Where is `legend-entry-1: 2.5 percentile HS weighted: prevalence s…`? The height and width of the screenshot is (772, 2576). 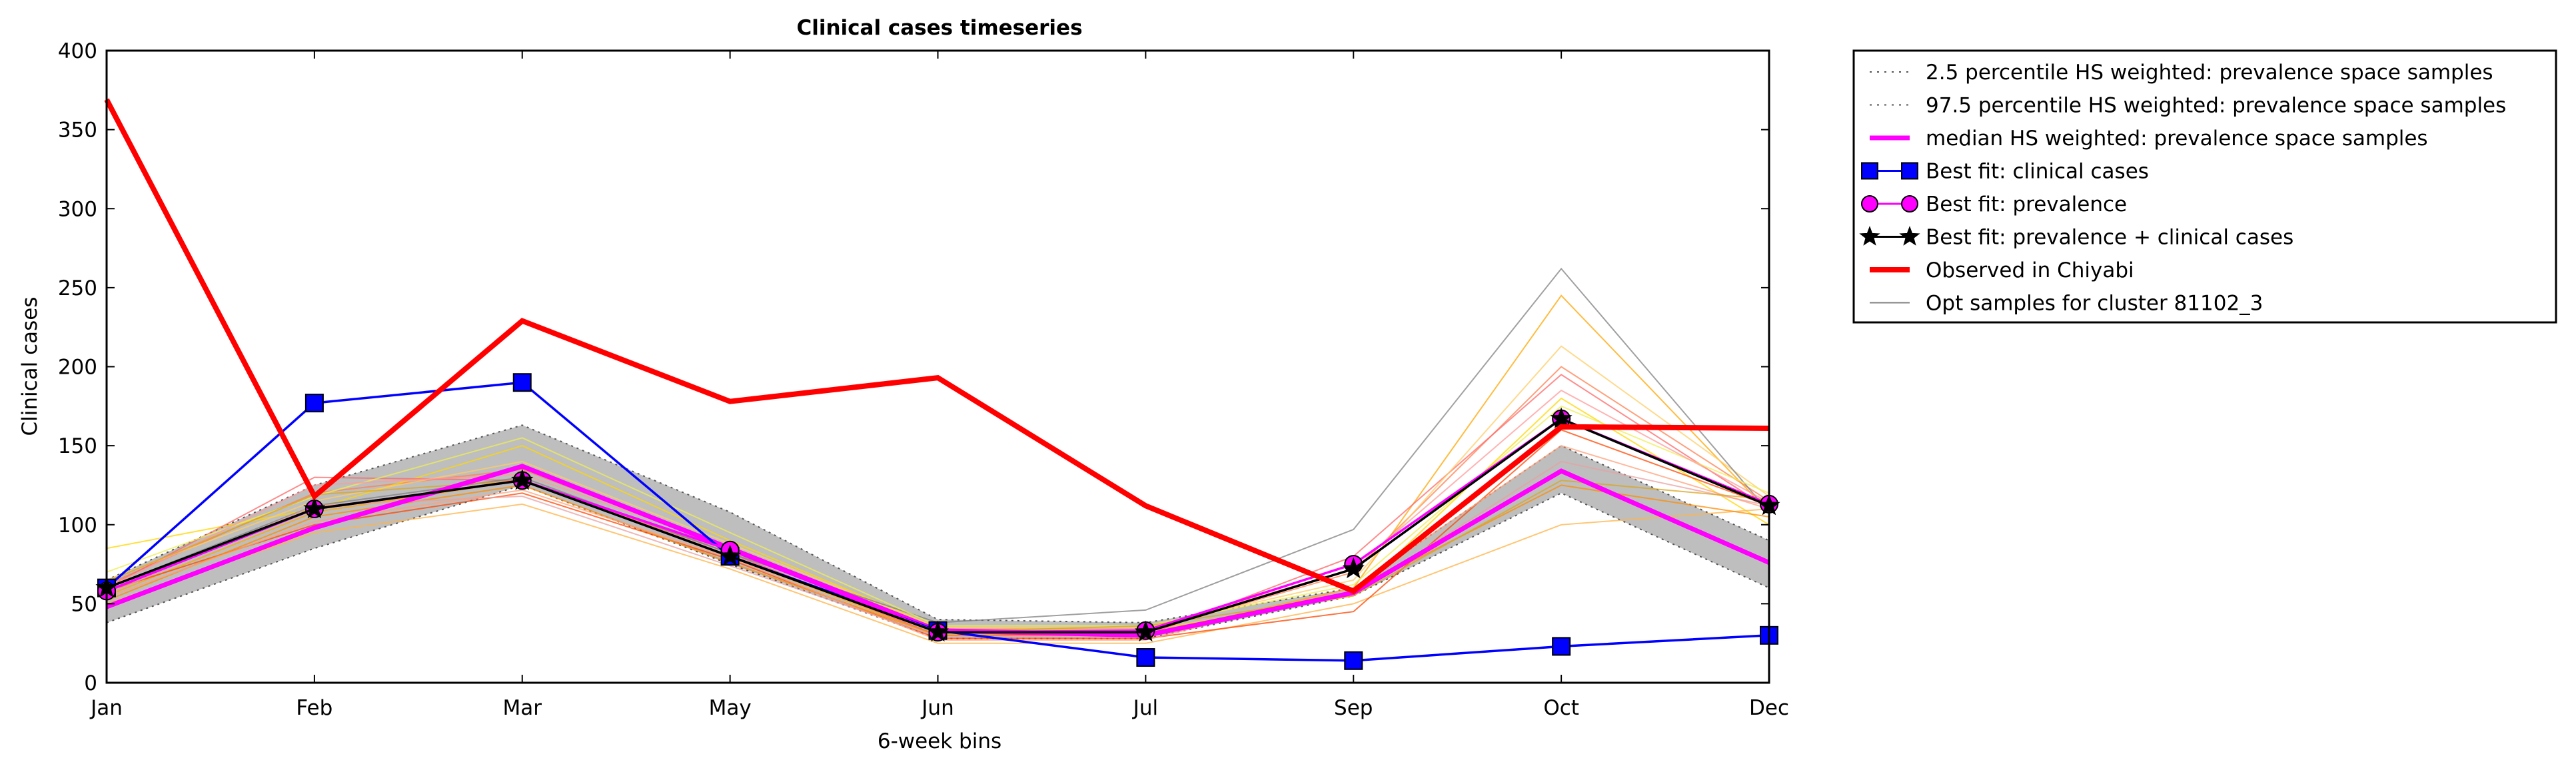 legend-entry-1: 2.5 percentile HS weighted: prevalence s… is located at coordinates (2182, 73).